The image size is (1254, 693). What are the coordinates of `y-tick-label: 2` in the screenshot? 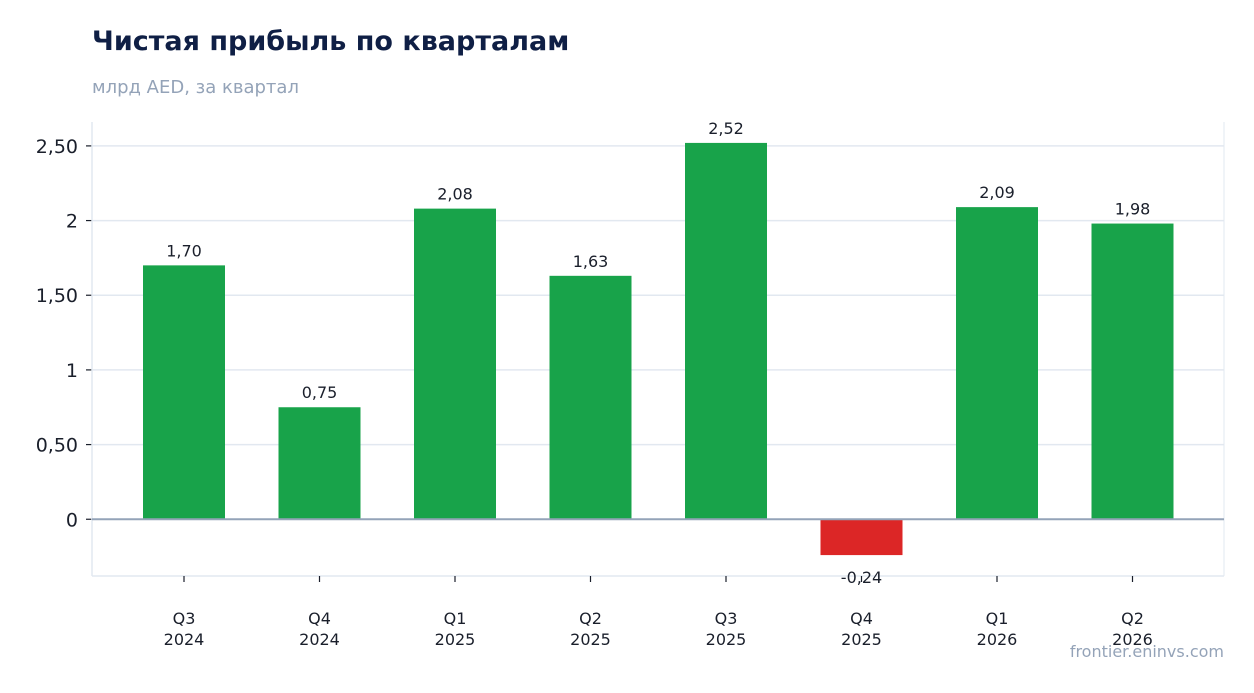 It's located at (72, 222).